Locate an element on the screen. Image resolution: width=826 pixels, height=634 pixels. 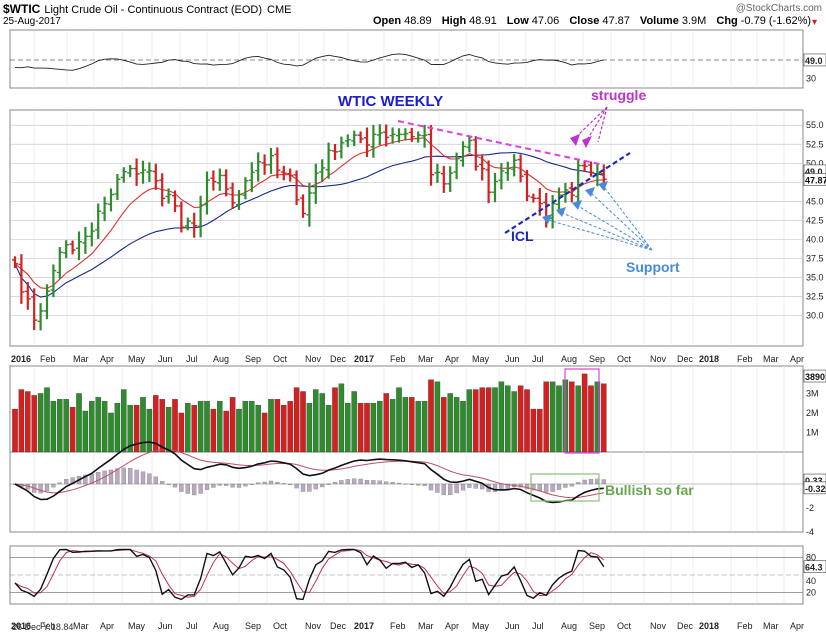
macd-tag-1: 0.33 is located at coordinates (814, 481).